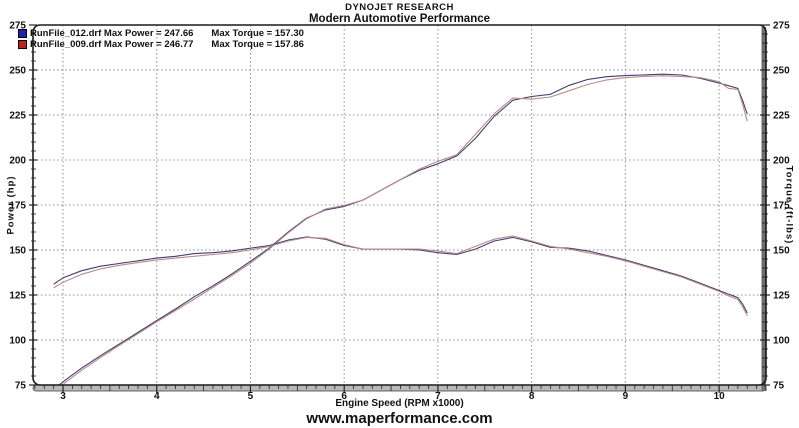  Describe the element at coordinates (781, 71) in the screenshot. I see `y-tick-label-right: 250` at that location.